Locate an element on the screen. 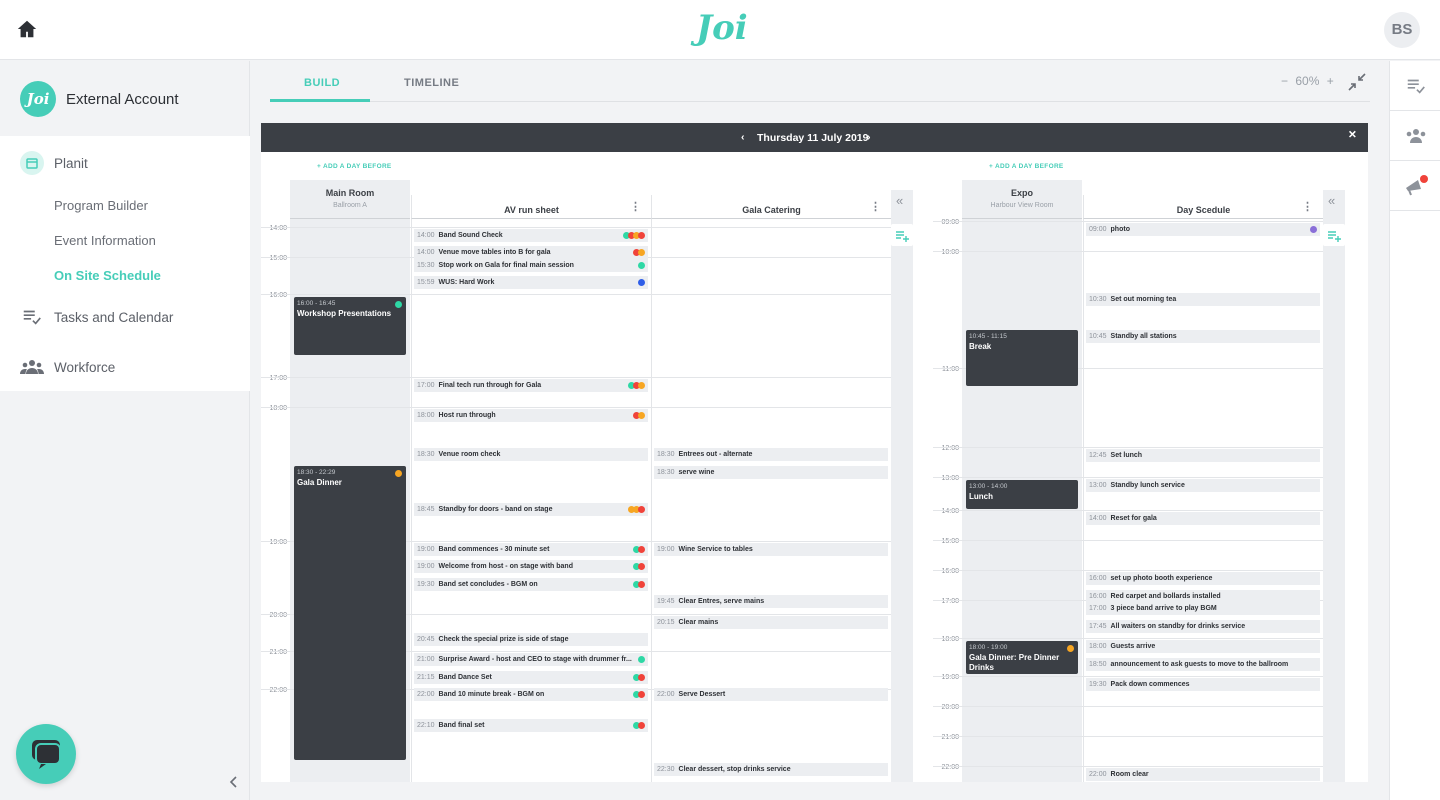 This screenshot has width=1440, height=800. run-sheet-item: 16:00 Red carpet and bollards installed is located at coordinates (1203, 596).